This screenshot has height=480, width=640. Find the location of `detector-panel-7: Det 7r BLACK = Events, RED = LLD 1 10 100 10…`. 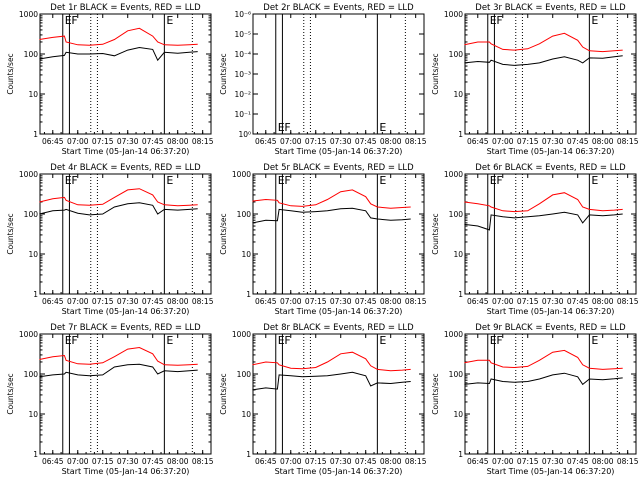

detector-panel-7: Det 7r BLACK = Events, RED = LLD 1 10 100 10… is located at coordinates (110, 399).